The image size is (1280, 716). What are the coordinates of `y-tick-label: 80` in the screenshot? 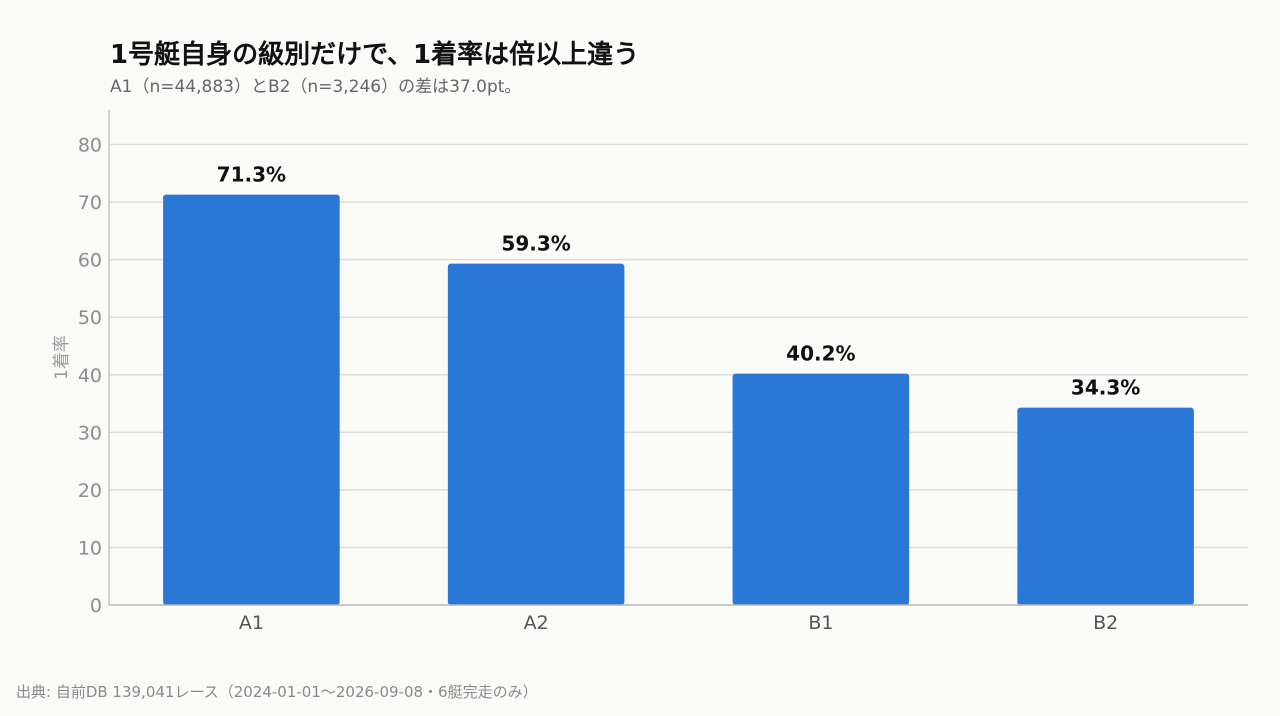 It's located at (90, 146).